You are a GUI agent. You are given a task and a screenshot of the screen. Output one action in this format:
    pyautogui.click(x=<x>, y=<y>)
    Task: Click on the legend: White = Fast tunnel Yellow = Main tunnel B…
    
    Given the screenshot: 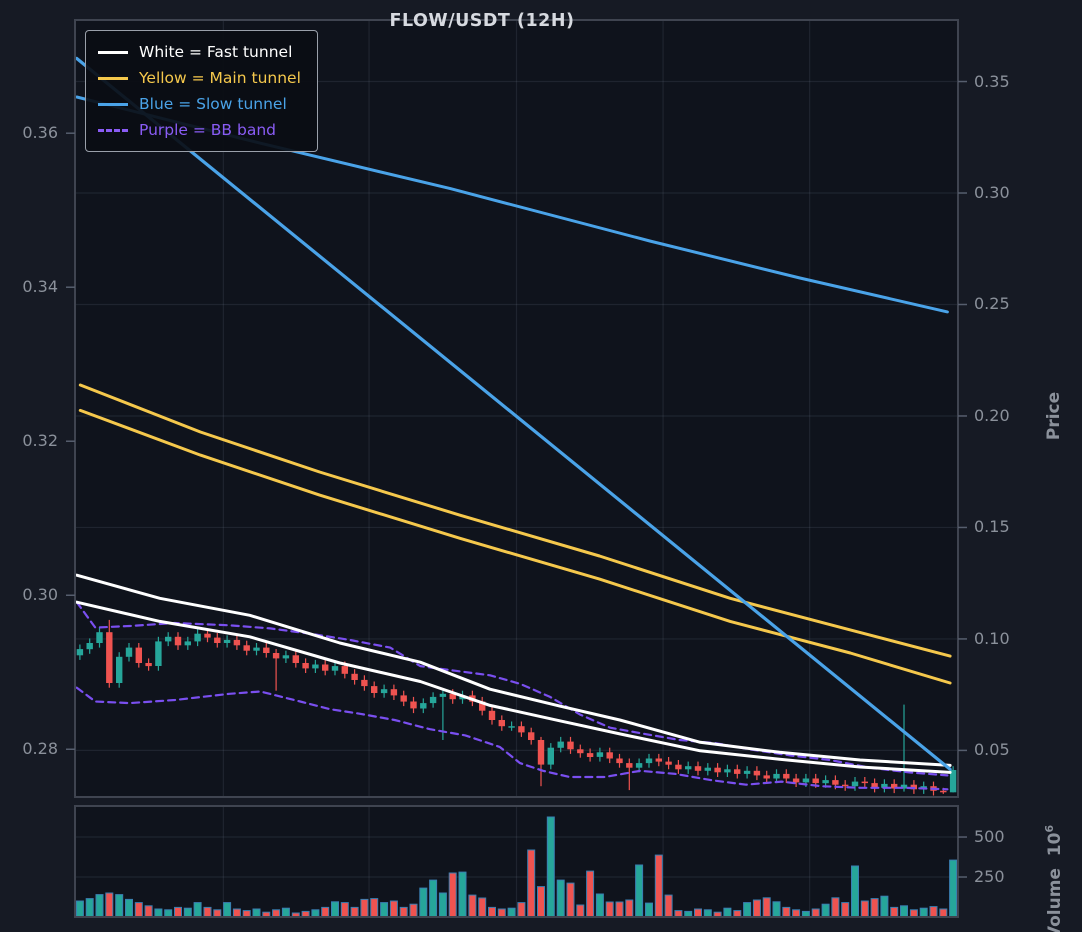 What is the action you would take?
    pyautogui.click(x=201, y=91)
    